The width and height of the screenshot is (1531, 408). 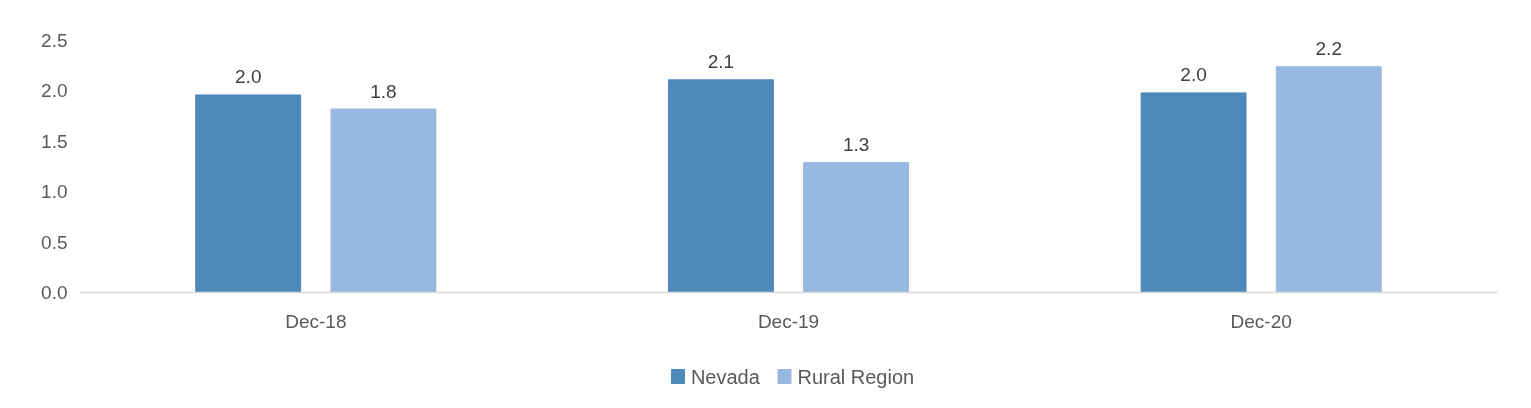 I want to click on data-label: 1.3, so click(x=856, y=144).